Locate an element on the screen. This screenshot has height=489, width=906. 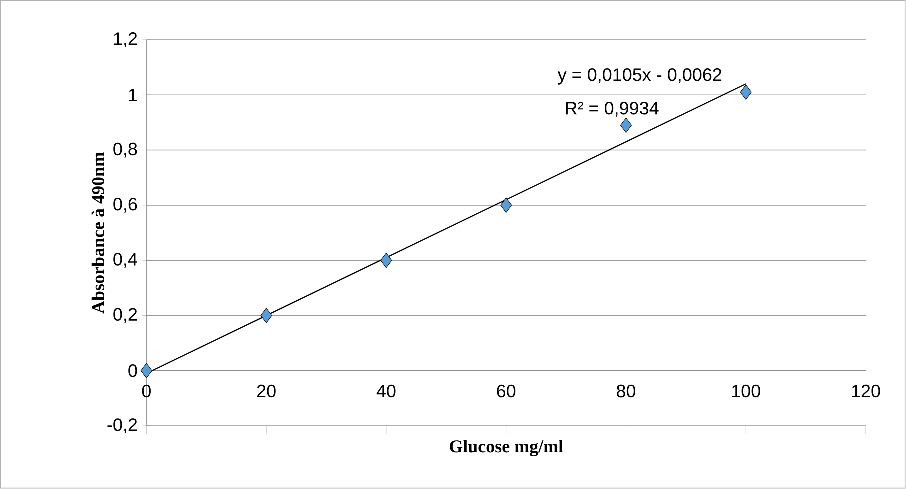
x-tick-label: 120 is located at coordinates (866, 391).